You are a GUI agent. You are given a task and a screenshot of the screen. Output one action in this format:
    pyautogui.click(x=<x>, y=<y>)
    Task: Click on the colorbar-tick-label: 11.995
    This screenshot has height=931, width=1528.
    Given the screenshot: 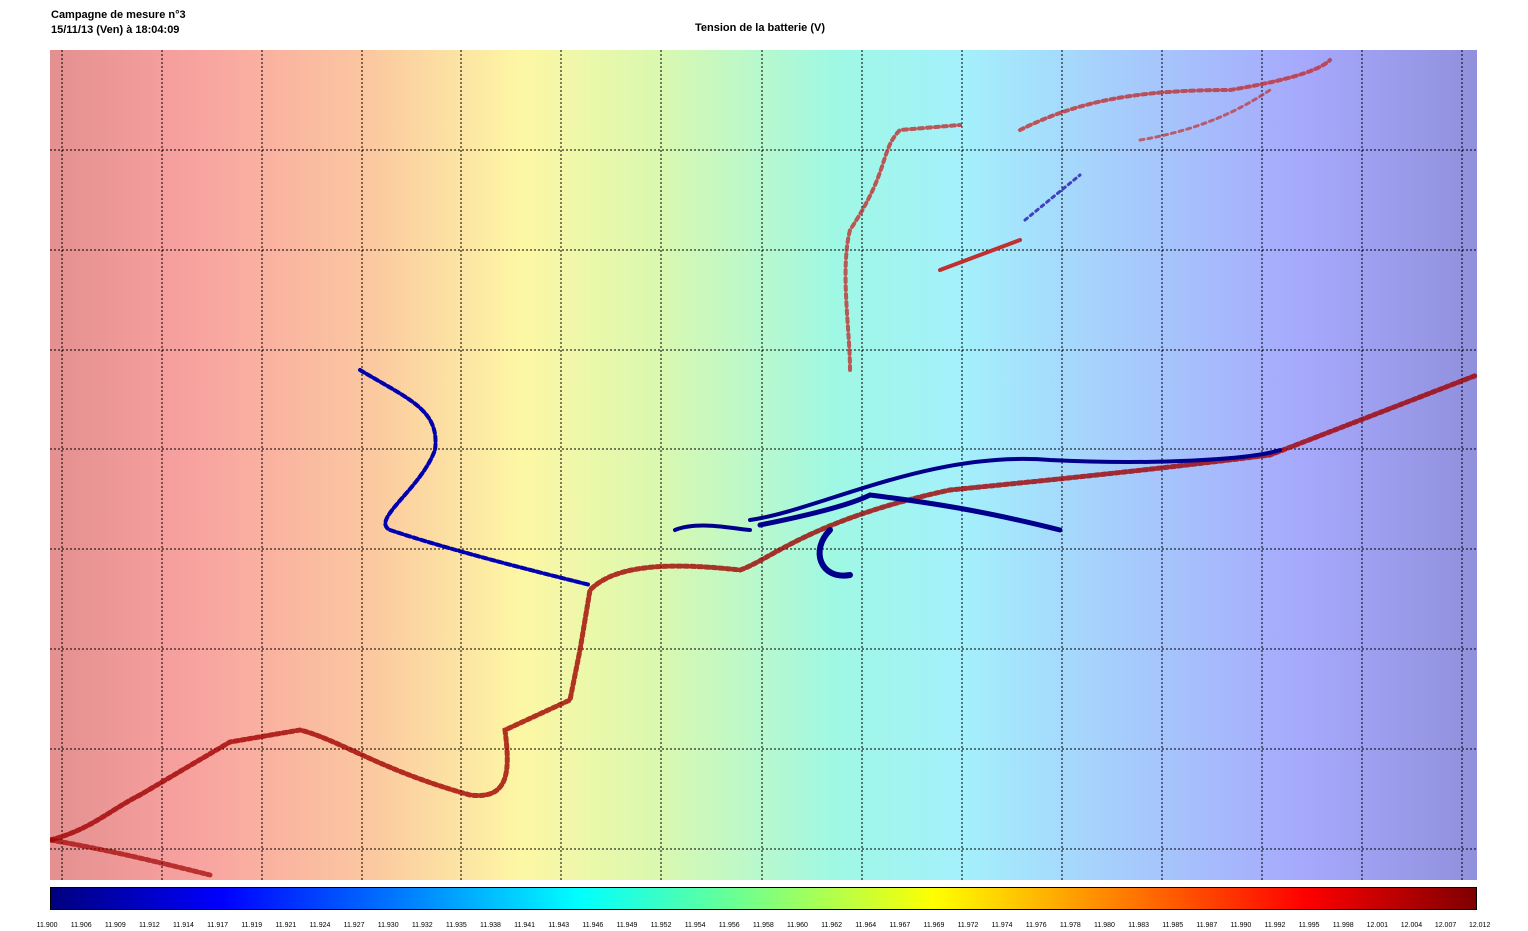 What is the action you would take?
    pyautogui.click(x=1309, y=925)
    